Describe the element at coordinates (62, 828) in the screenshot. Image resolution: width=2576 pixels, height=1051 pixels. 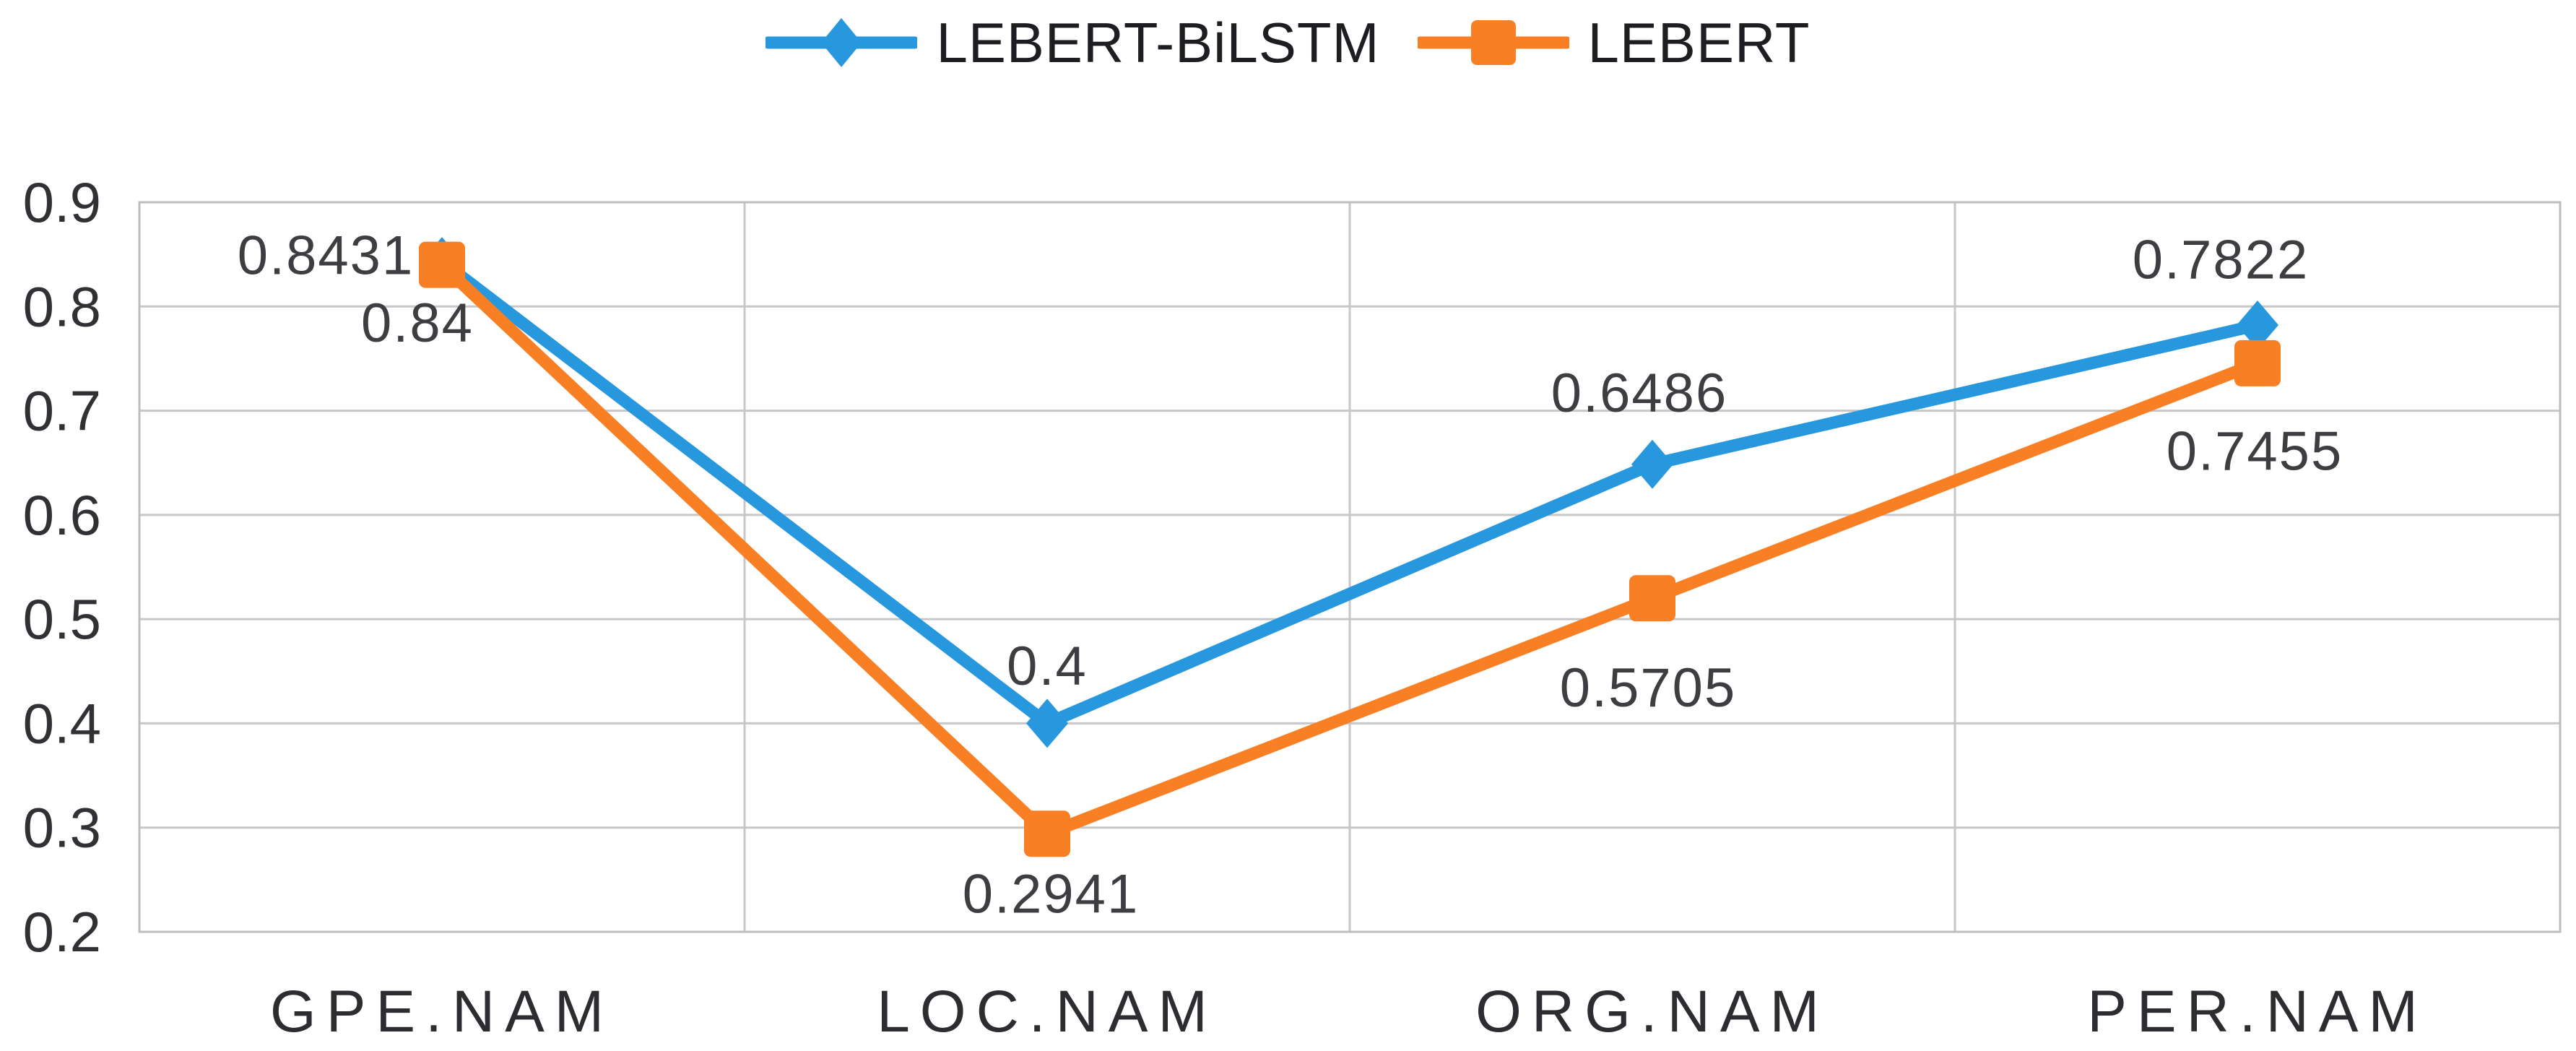
I see `y-tick-label: 0.3` at that location.